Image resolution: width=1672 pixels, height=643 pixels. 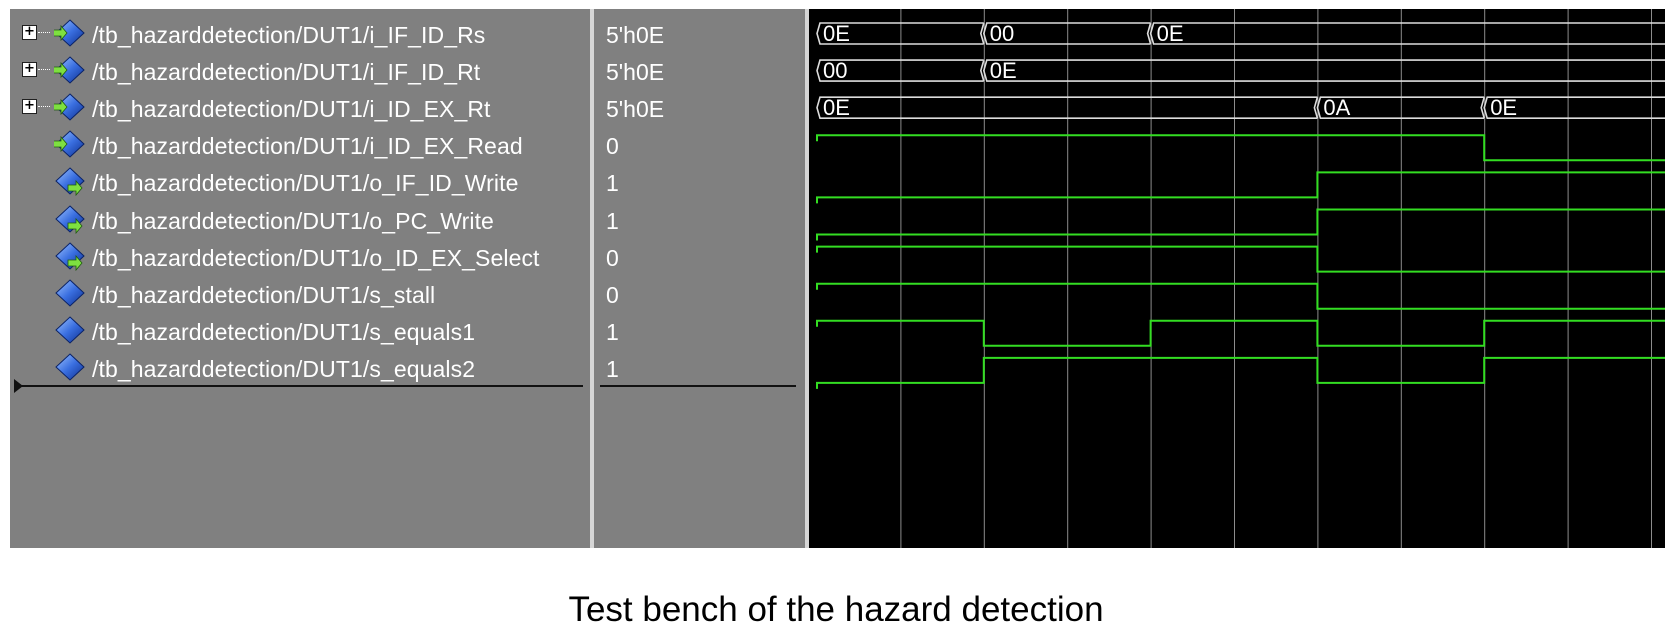 What do you see at coordinates (1336, 107) in the screenshot?
I see `bus-value-label: 0A` at bounding box center [1336, 107].